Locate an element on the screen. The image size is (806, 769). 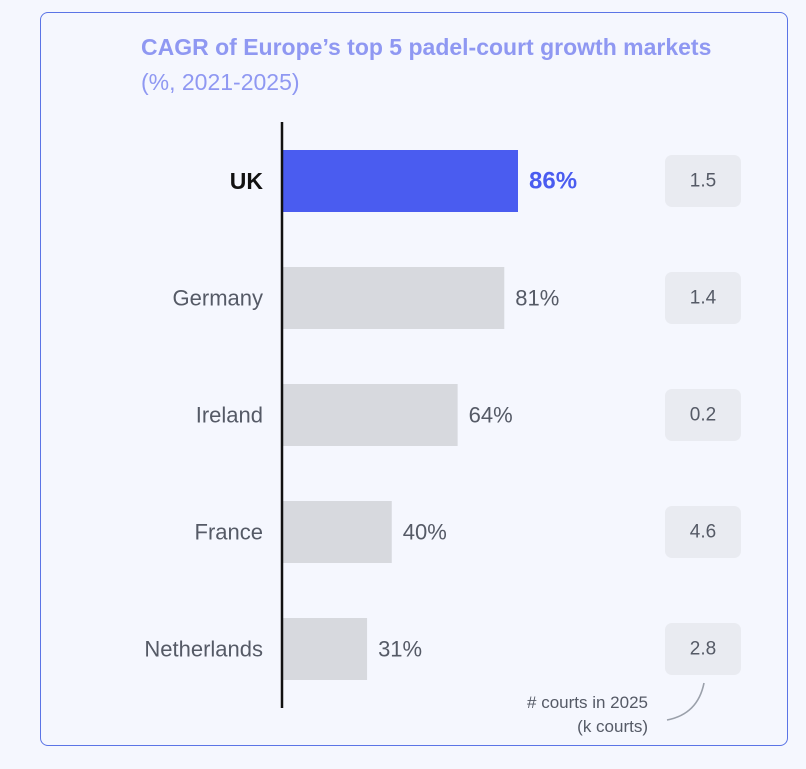
courts-value-ireland: 0.2 is located at coordinates (703, 415).